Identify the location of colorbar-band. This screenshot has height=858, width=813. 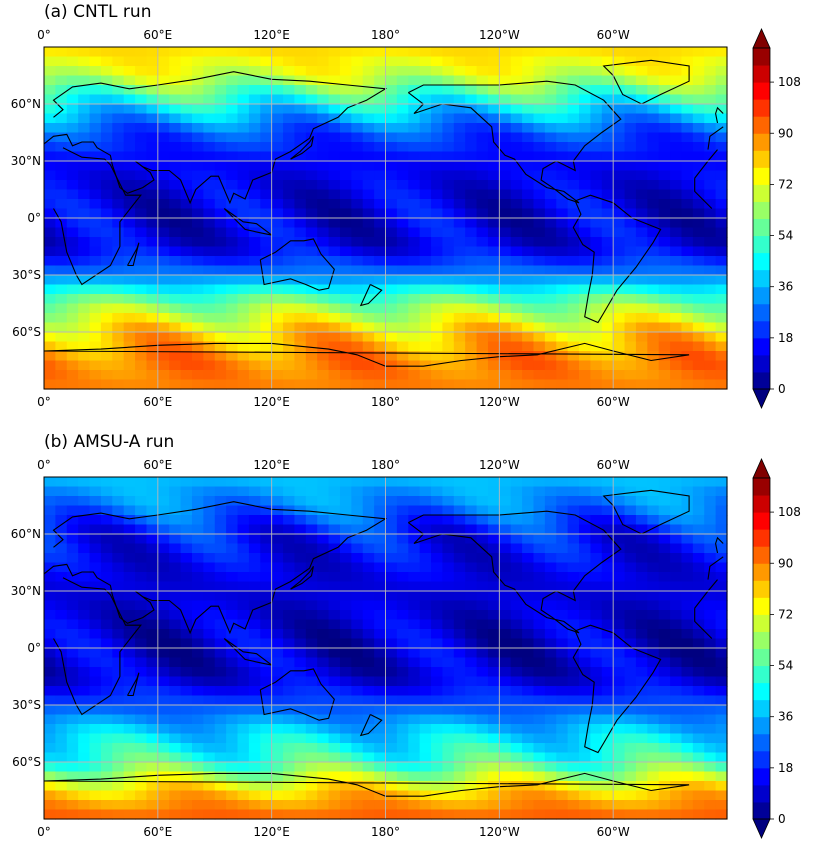
(761, 793).